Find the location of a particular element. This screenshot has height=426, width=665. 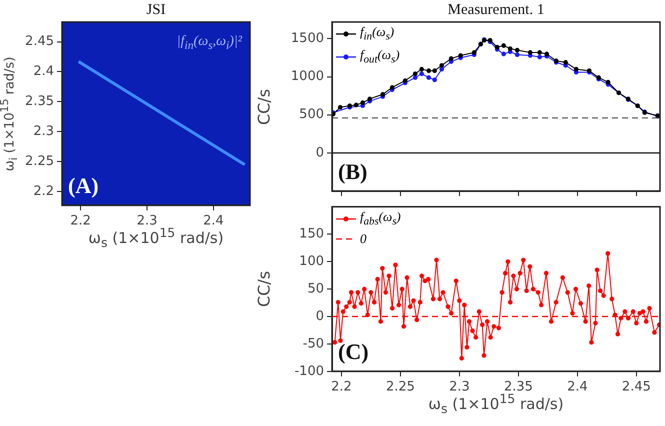

y-tick-label: 50 is located at coordinates (315, 288).